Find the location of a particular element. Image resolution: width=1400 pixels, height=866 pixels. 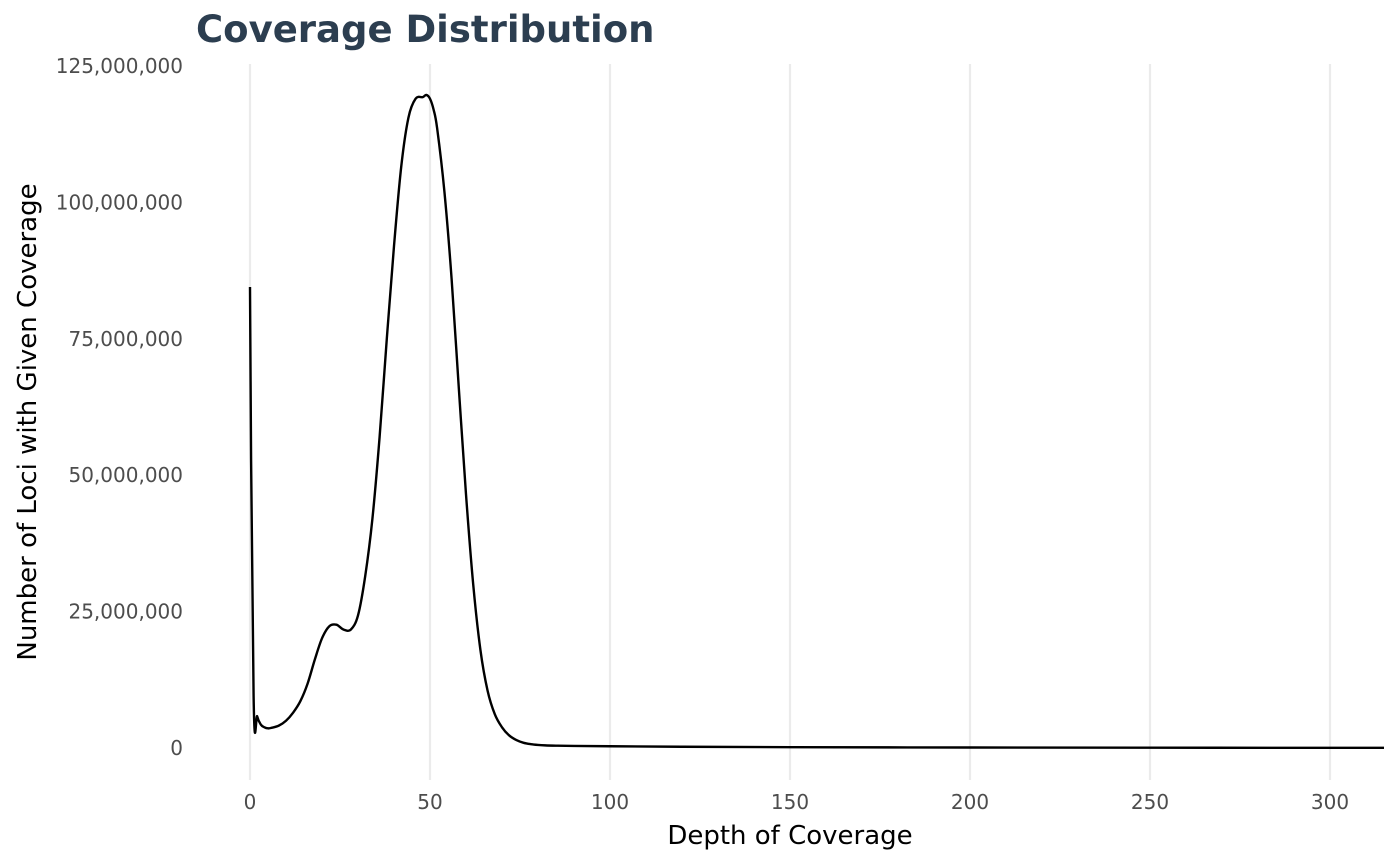

y-tick-label: 125,000,000 is located at coordinates (119, 66).